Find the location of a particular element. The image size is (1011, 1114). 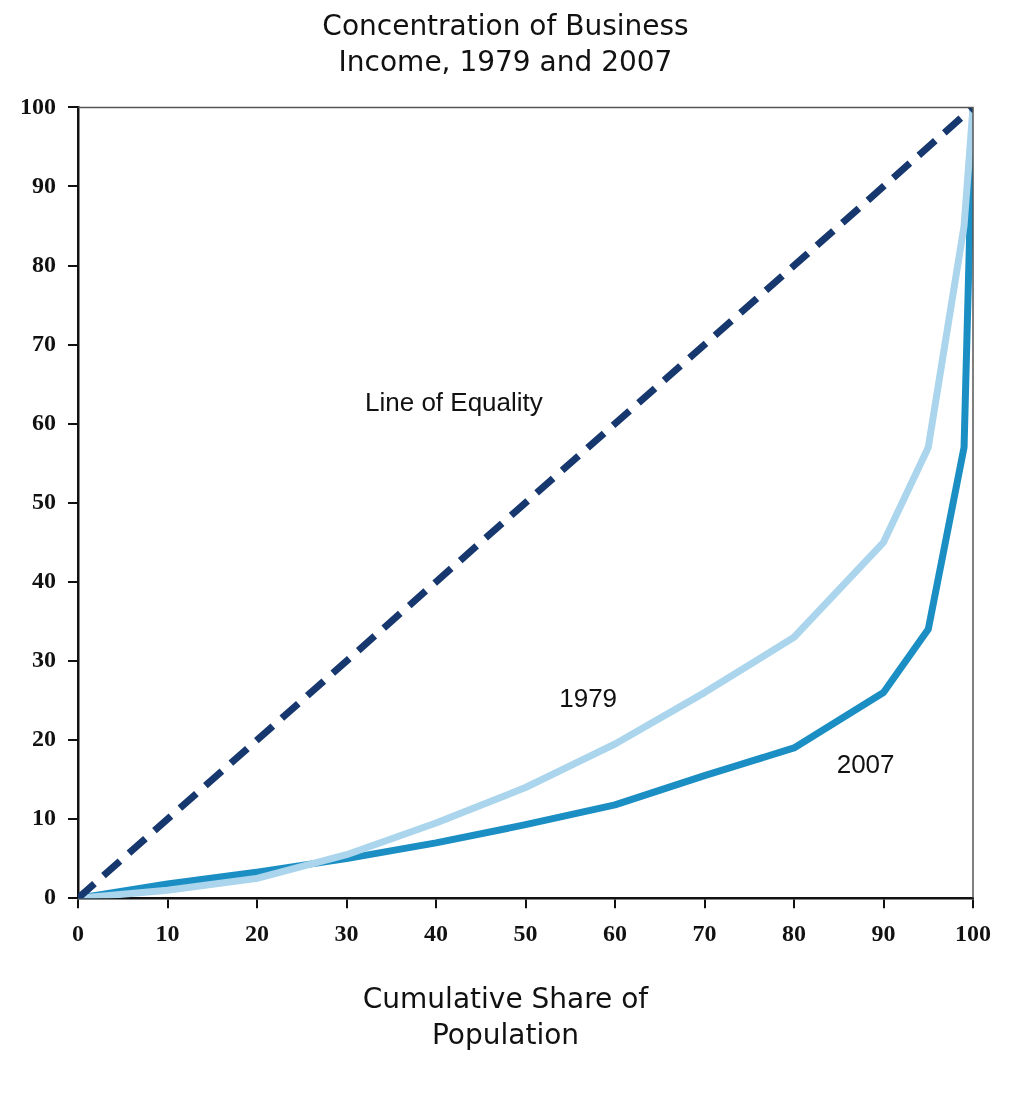

x-tick-label: 50 is located at coordinates (525, 932).